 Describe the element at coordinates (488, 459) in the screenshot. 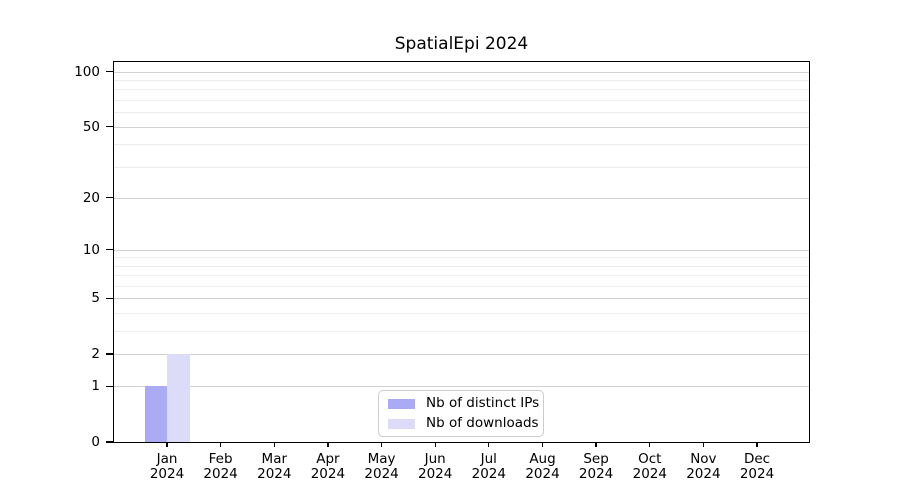

I see `x-tick-month: Jul` at that location.